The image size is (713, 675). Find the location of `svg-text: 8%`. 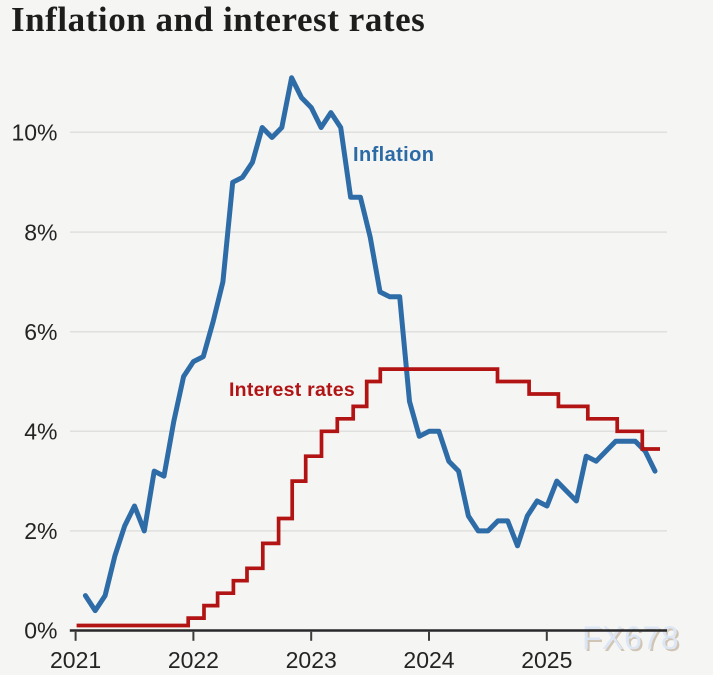

svg-text: 8% is located at coordinates (40, 232).